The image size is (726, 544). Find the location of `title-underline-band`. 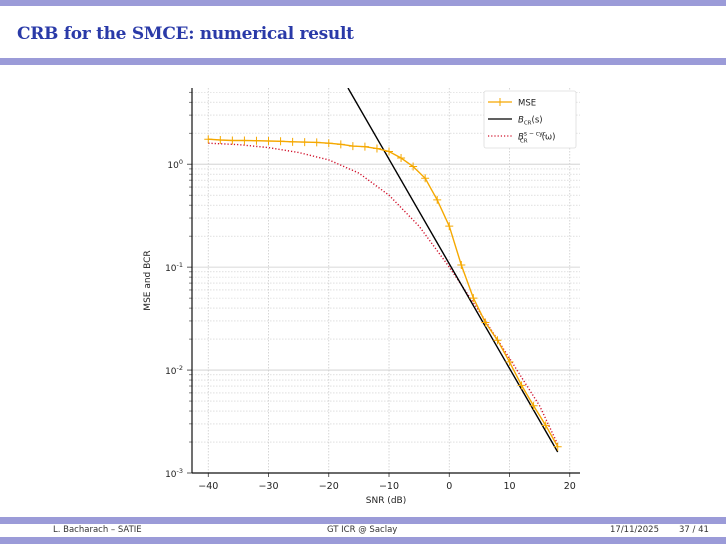

title-underline-band is located at coordinates (363, 61).